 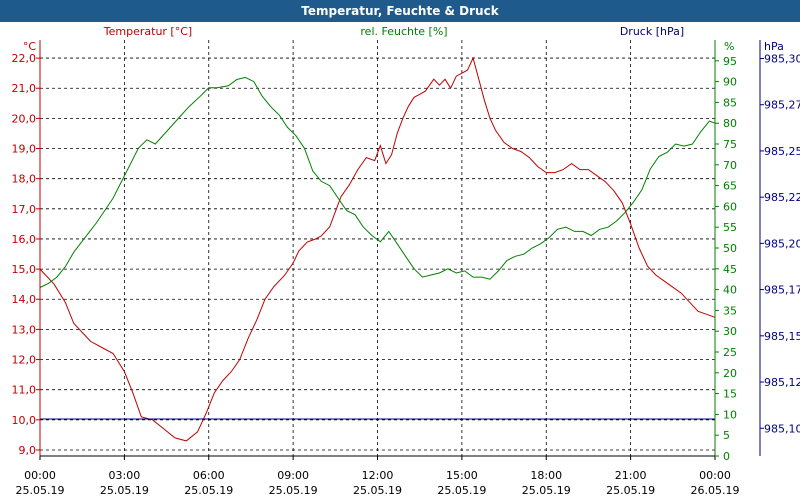 What do you see at coordinates (782, 336) in the screenshot?
I see `pressure-tick-label: 985,15` at bounding box center [782, 336].